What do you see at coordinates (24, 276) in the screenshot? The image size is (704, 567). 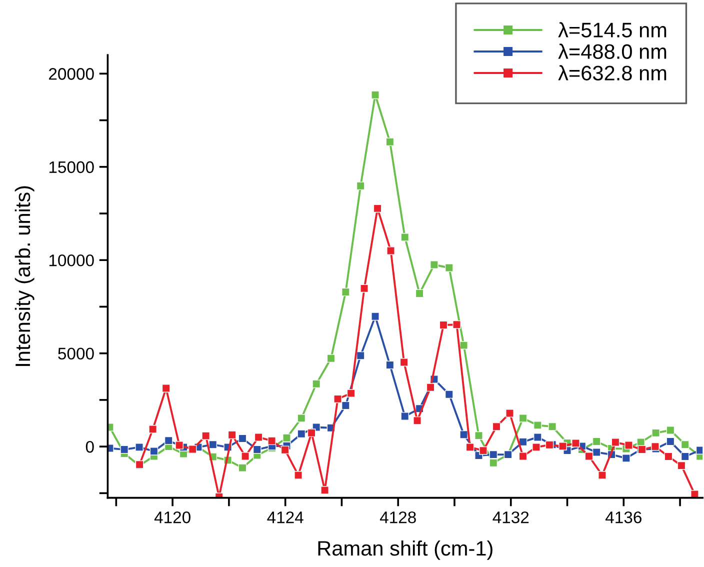 I see `y-axis-title: Intensity (arb. units)` at bounding box center [24, 276].